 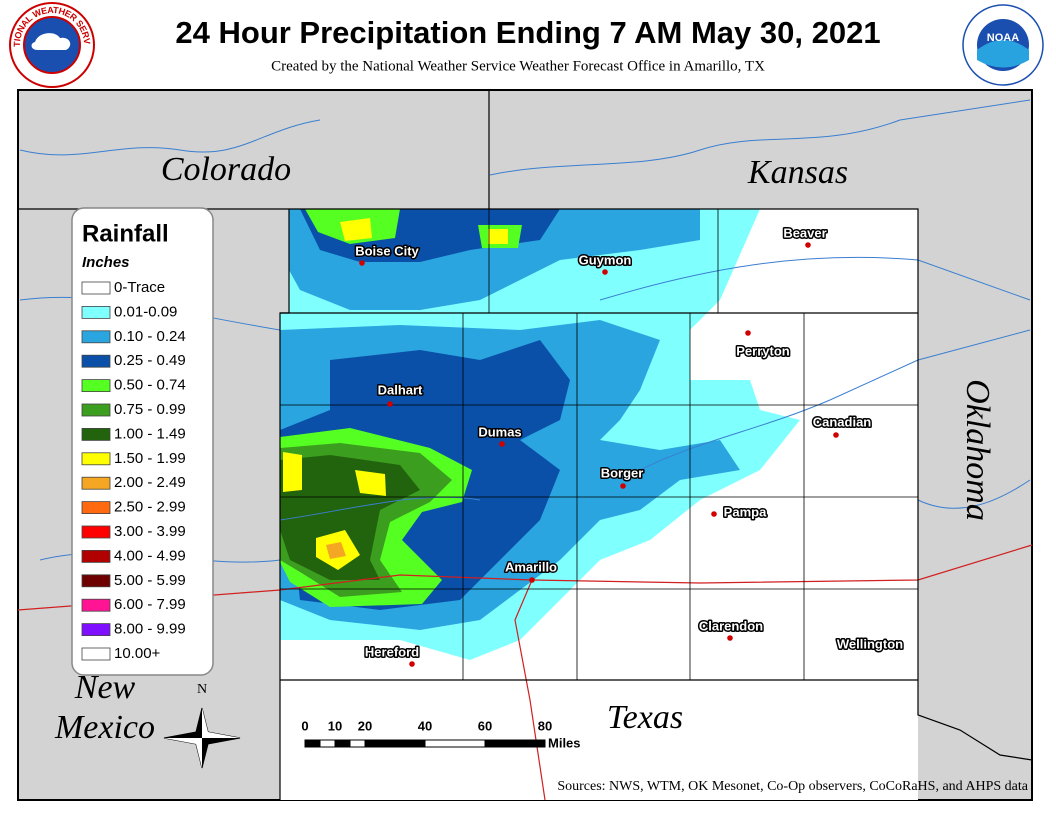 I want to click on compass-star-light, so click(x=202, y=738).